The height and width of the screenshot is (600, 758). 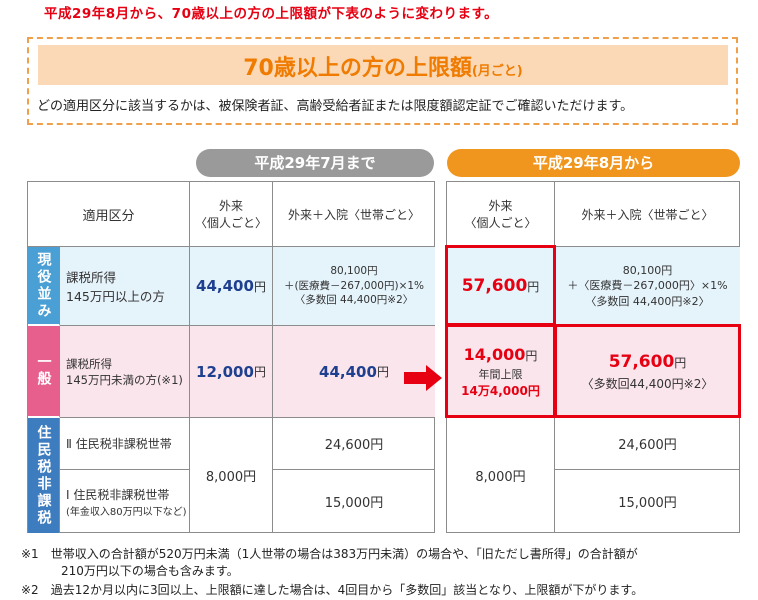 What do you see at coordinates (647, 383) in the screenshot?
I see `multiple-note: 〈多数回44,400円※2〉` at bounding box center [647, 383].